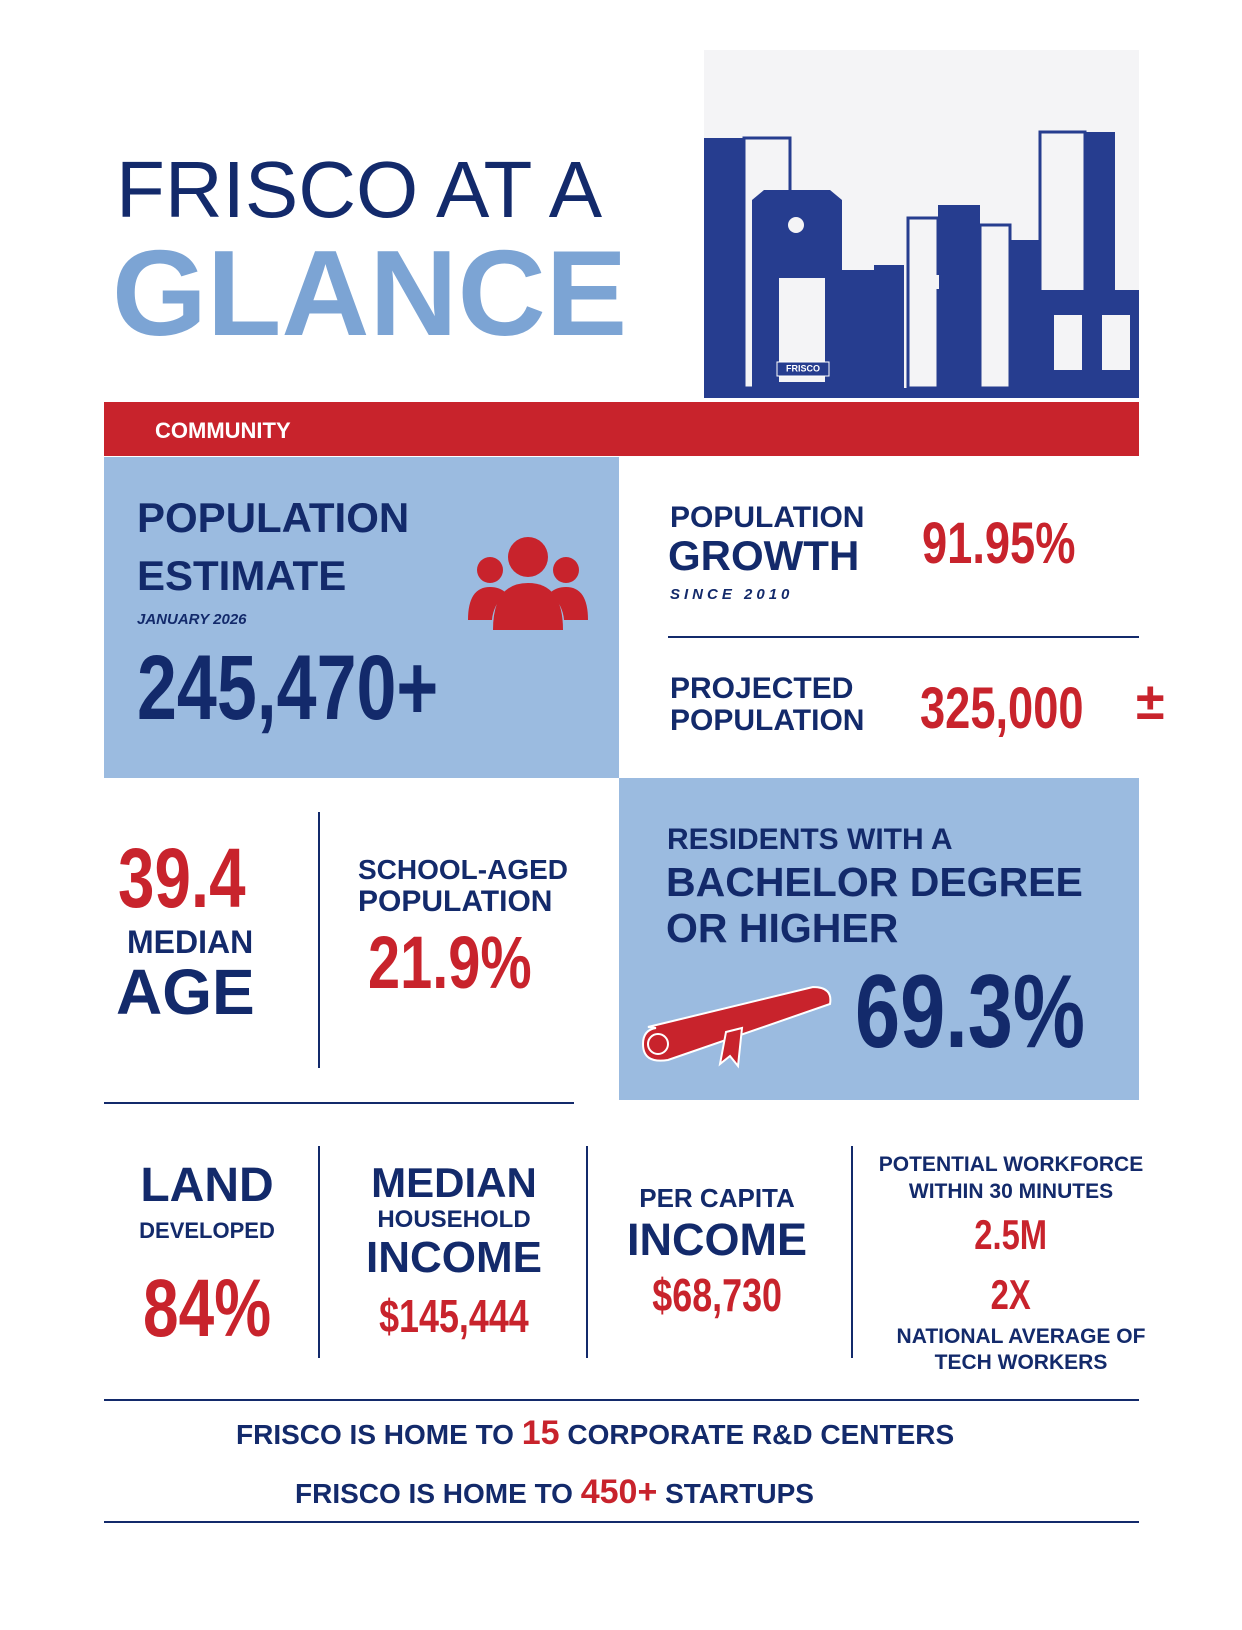 This screenshot has height=1630, width=1242. What do you see at coordinates (182, 878) in the screenshot?
I see `value: 39.4` at bounding box center [182, 878].